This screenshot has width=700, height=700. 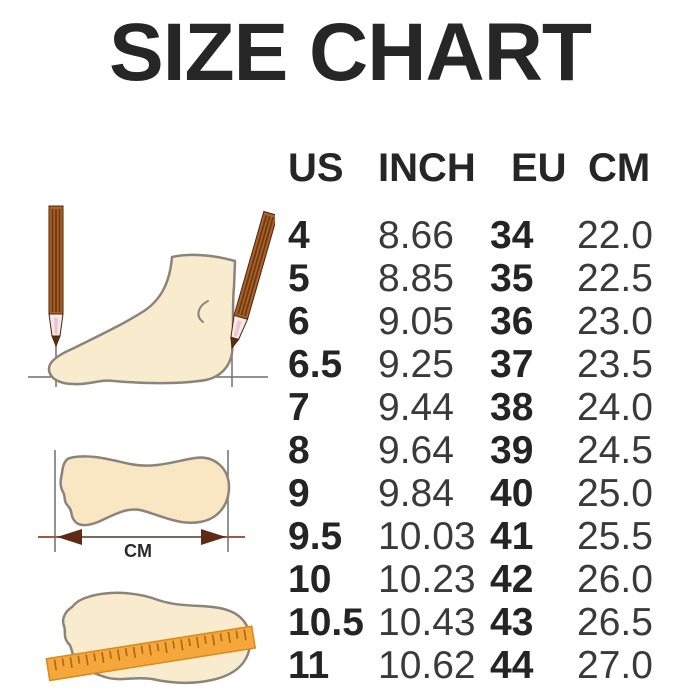 What do you see at coordinates (615, 235) in the screenshot?
I see `cm-cell: 22.0` at bounding box center [615, 235].